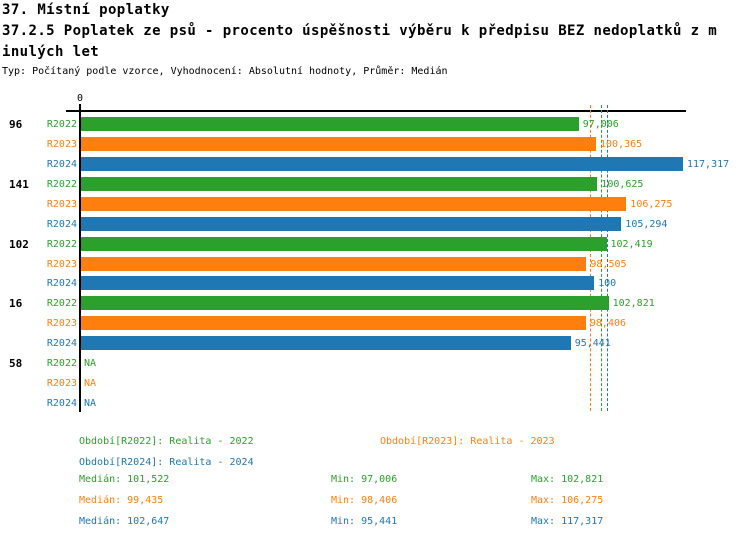 This screenshot has width=750, height=534. What do you see at coordinates (61, 164) in the screenshot?
I see `row-label-96-r2024: R2024` at bounding box center [61, 164].